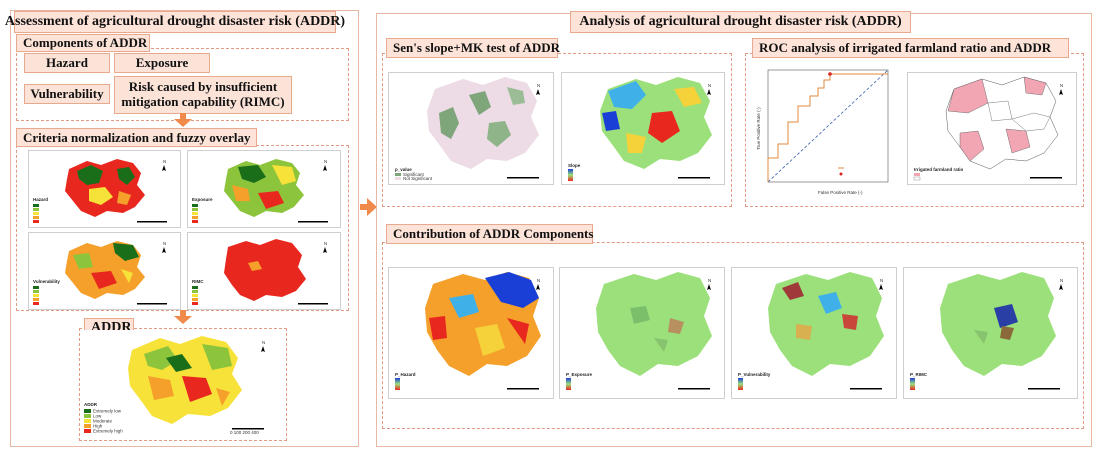  What do you see at coordinates (919, 374) in the screenshot?
I see `svg-text: P_RIMC` at bounding box center [919, 374].